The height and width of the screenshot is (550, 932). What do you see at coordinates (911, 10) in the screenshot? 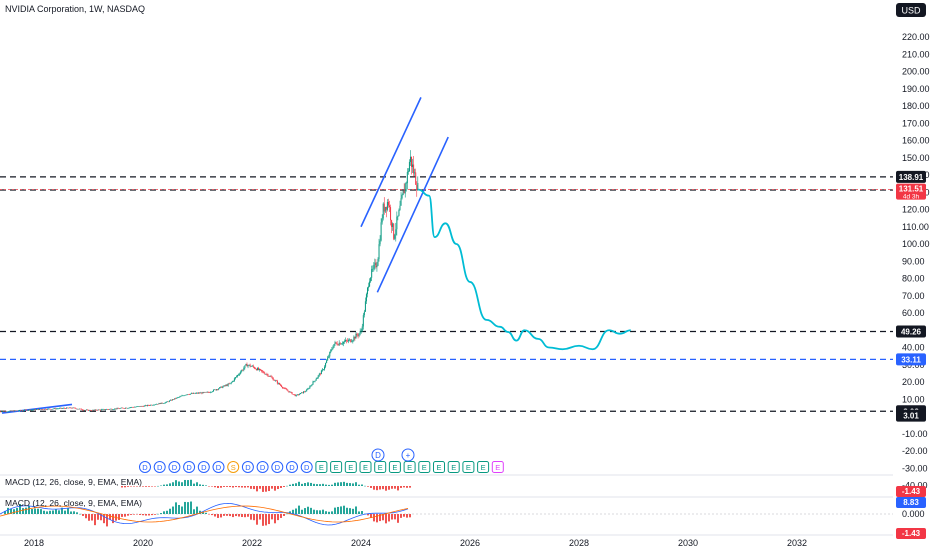
I see `currency-selector: USD` at bounding box center [911, 10].